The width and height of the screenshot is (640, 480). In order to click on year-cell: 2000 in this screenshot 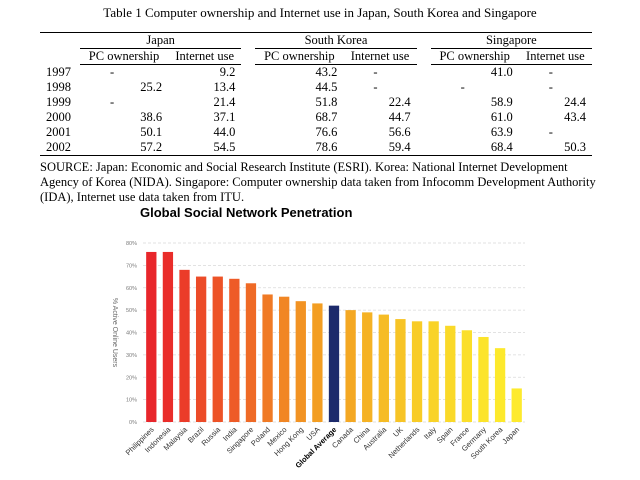, I will do `click(58, 117)`.